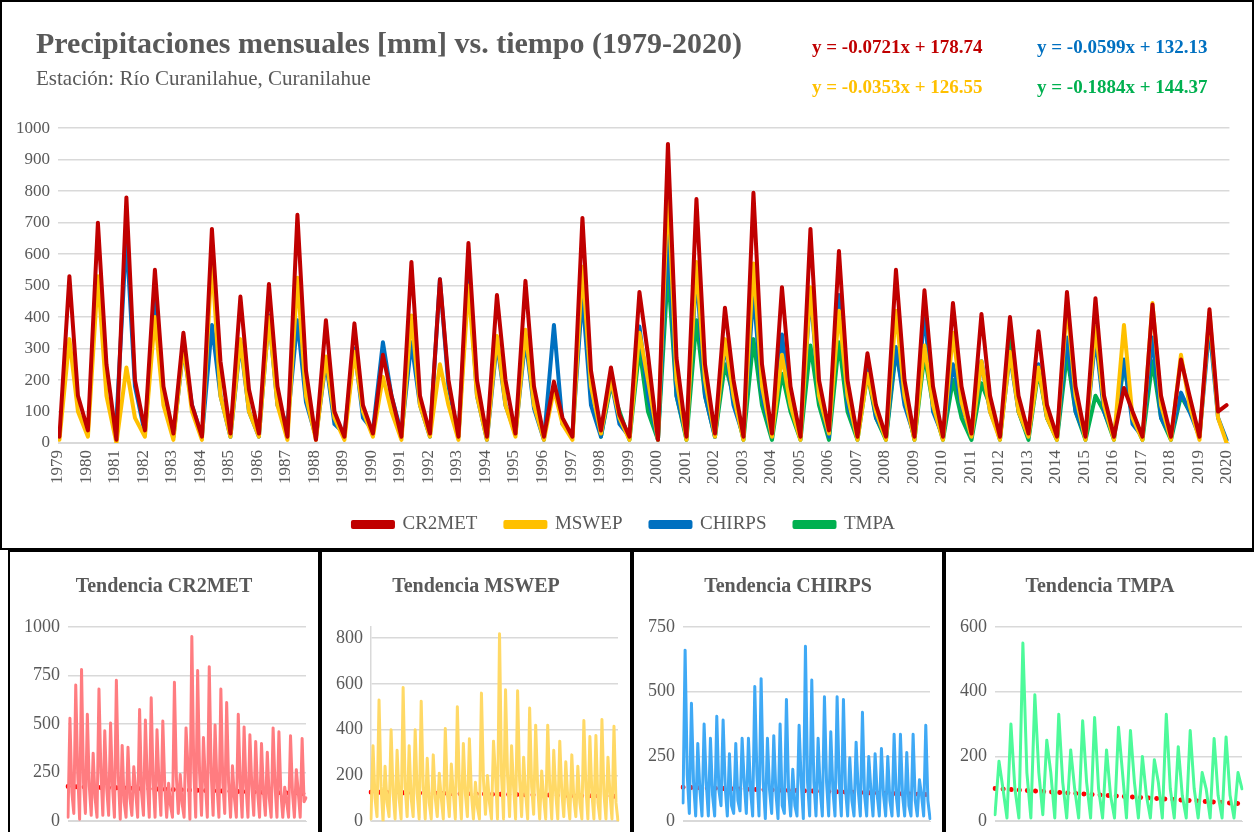 This screenshot has height=832, width=1254. I want to click on chart-title: Tendencia CHIRPS, so click(788, 585).